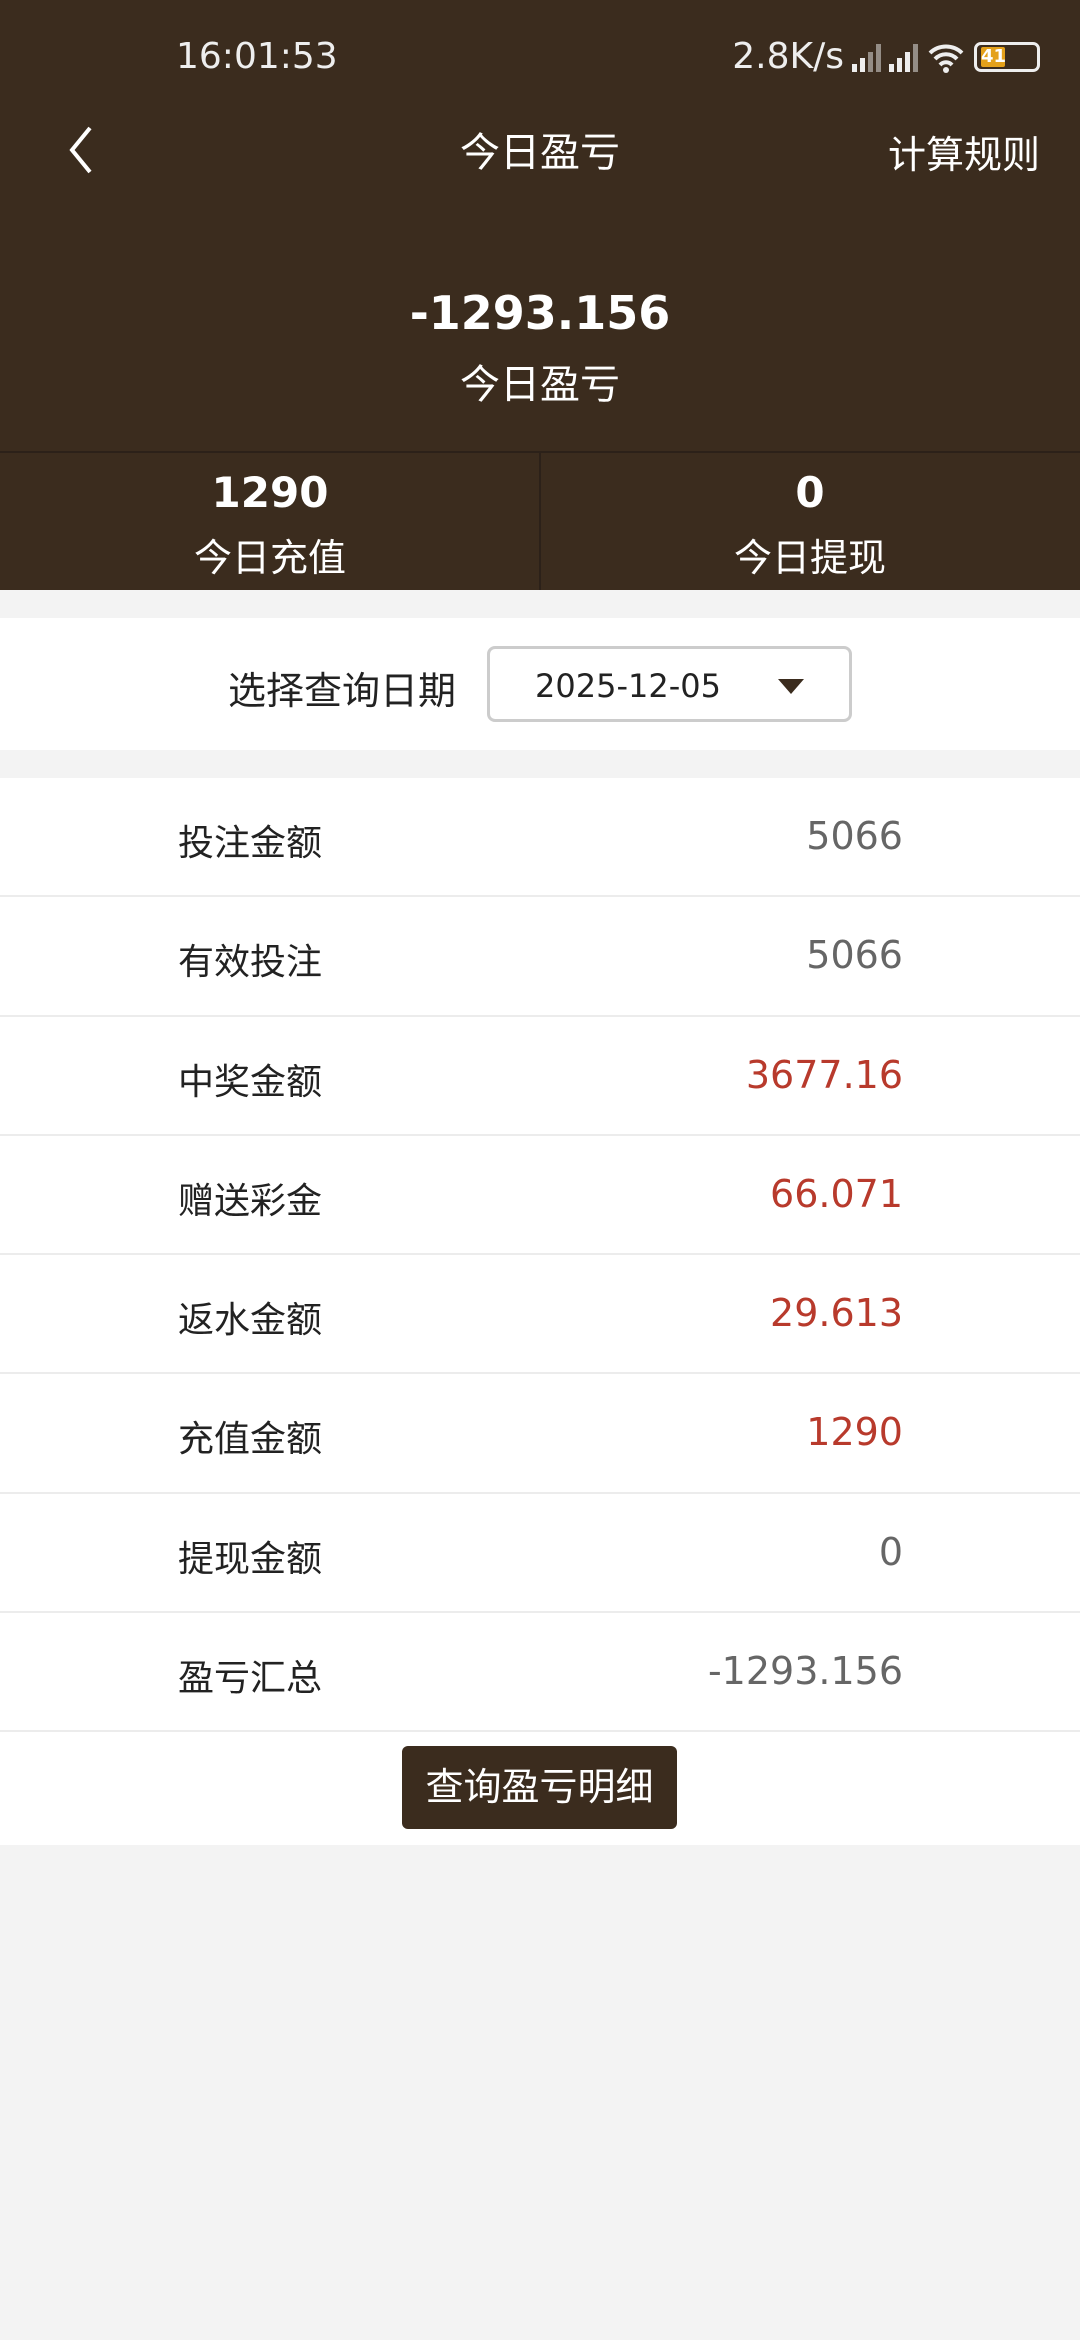 The height and width of the screenshot is (2340, 1080). I want to click on row-value: -1293.156, so click(805, 1671).